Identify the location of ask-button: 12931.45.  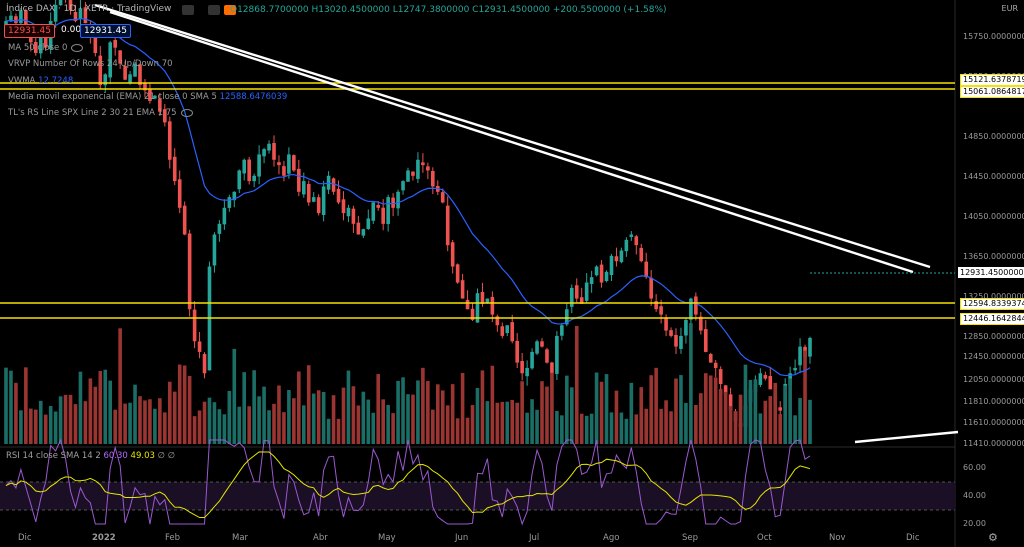
(105, 31).